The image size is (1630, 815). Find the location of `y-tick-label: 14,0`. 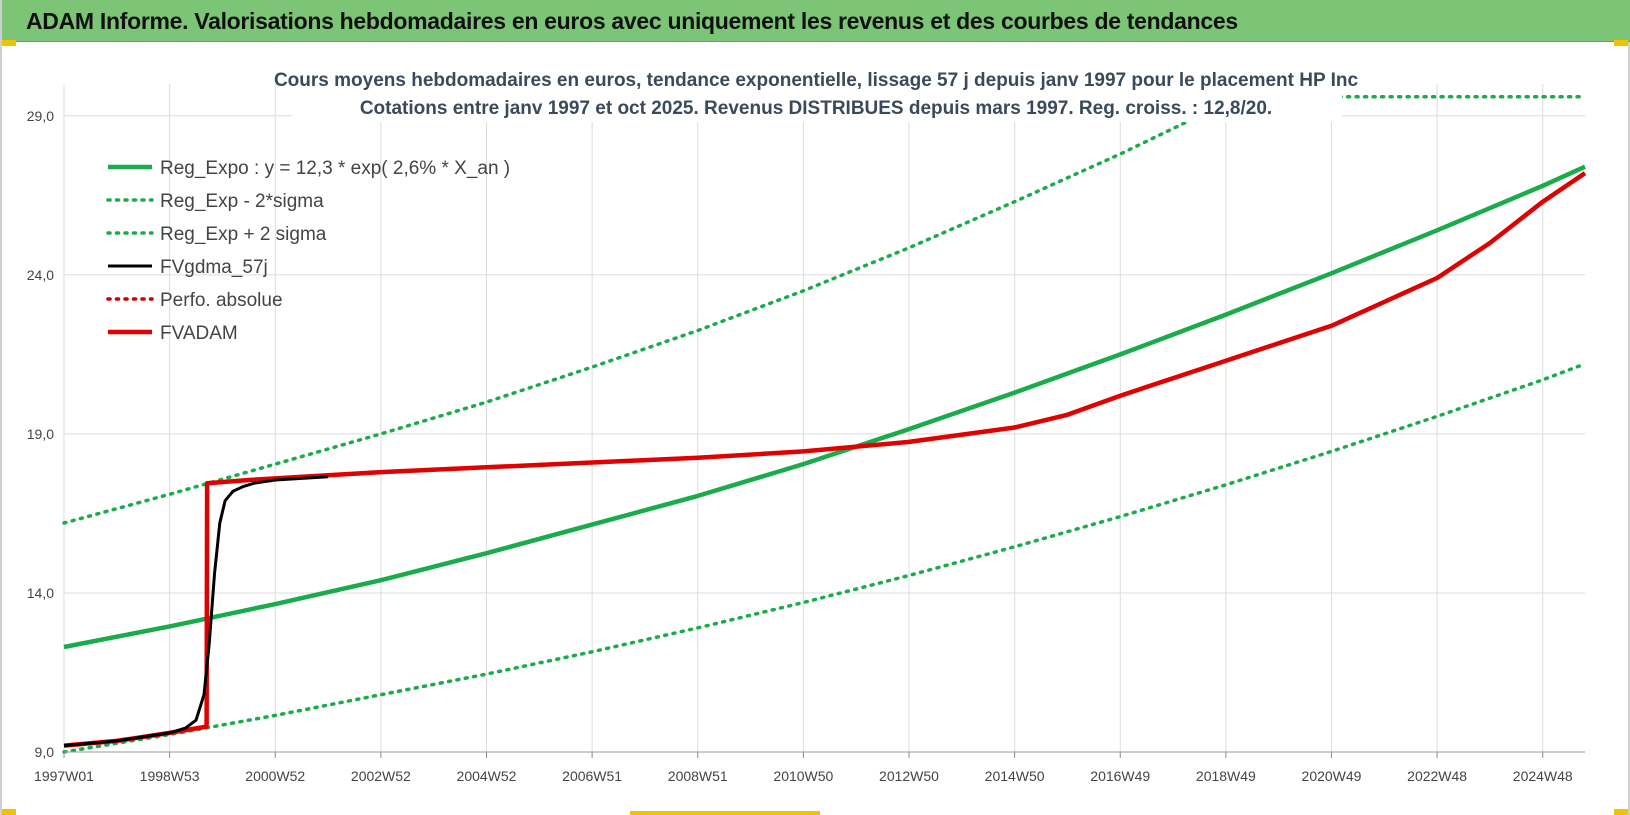

y-tick-label: 14,0 is located at coordinates (40, 593).